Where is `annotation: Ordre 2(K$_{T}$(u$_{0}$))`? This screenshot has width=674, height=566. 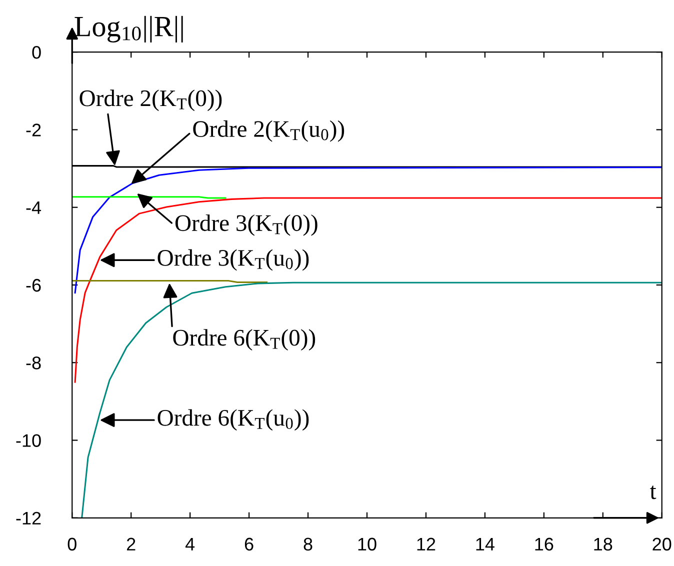
annotation: Ordre 2(K$_{T}$(u$_{0}$)) is located at coordinates (268, 131).